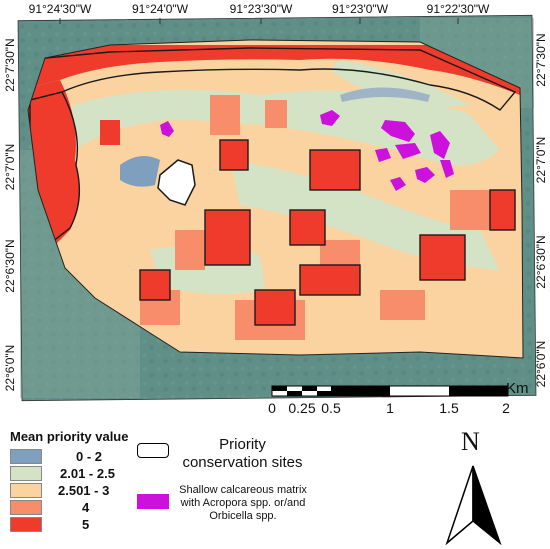 Image resolution: width=550 pixels, height=549 pixels. I want to click on legend-title: Mean priority value, so click(69, 436).